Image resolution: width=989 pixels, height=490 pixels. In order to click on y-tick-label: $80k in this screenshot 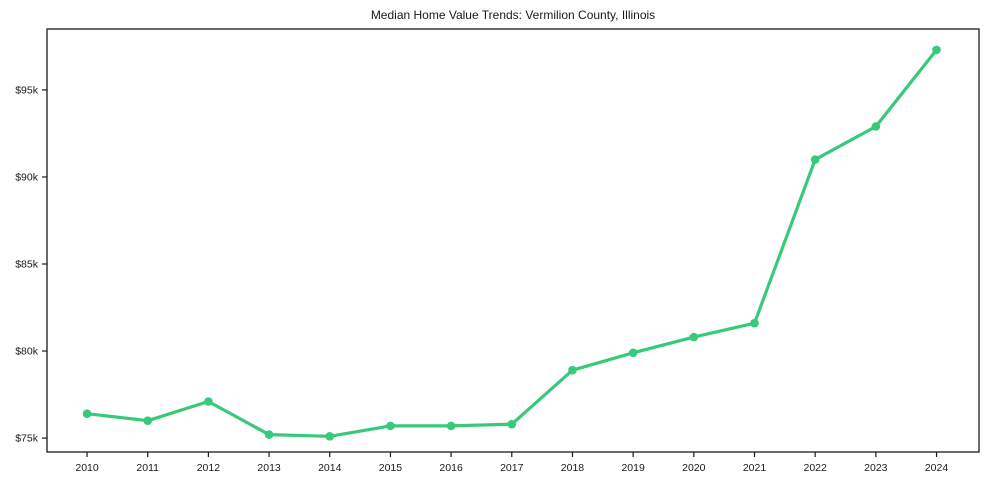, I will do `click(27, 352)`.